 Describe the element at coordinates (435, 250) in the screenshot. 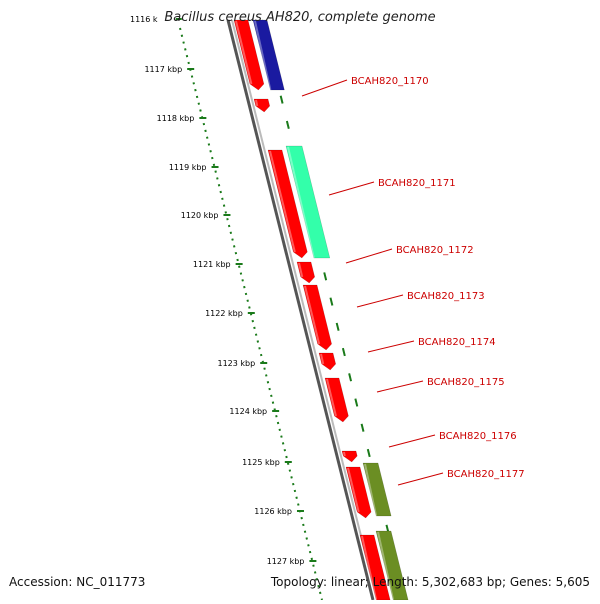

I see `gene-label-text: BCAH820_1172` at that location.